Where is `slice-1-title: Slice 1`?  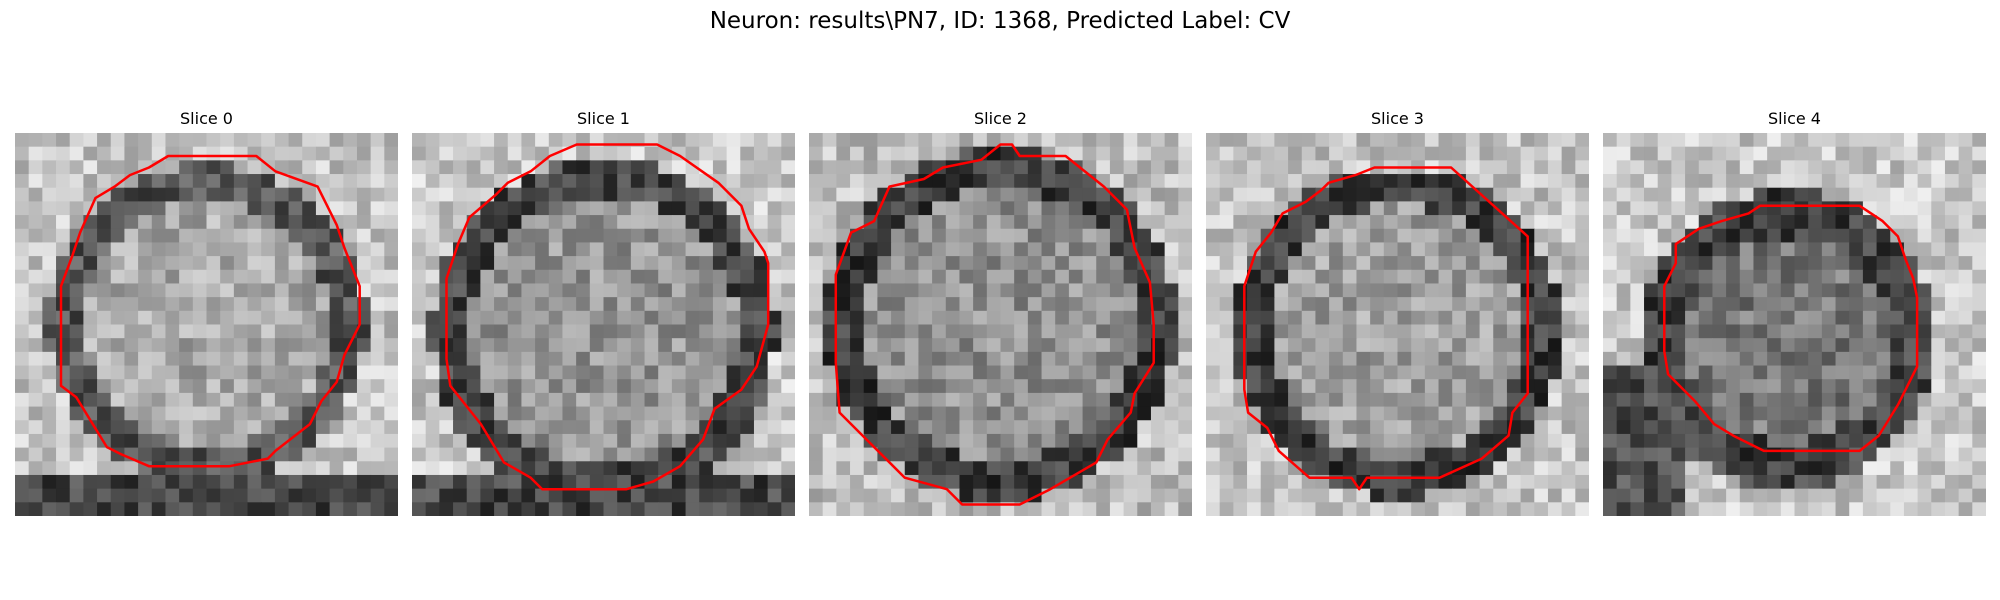 slice-1-title: Slice 1 is located at coordinates (603, 118).